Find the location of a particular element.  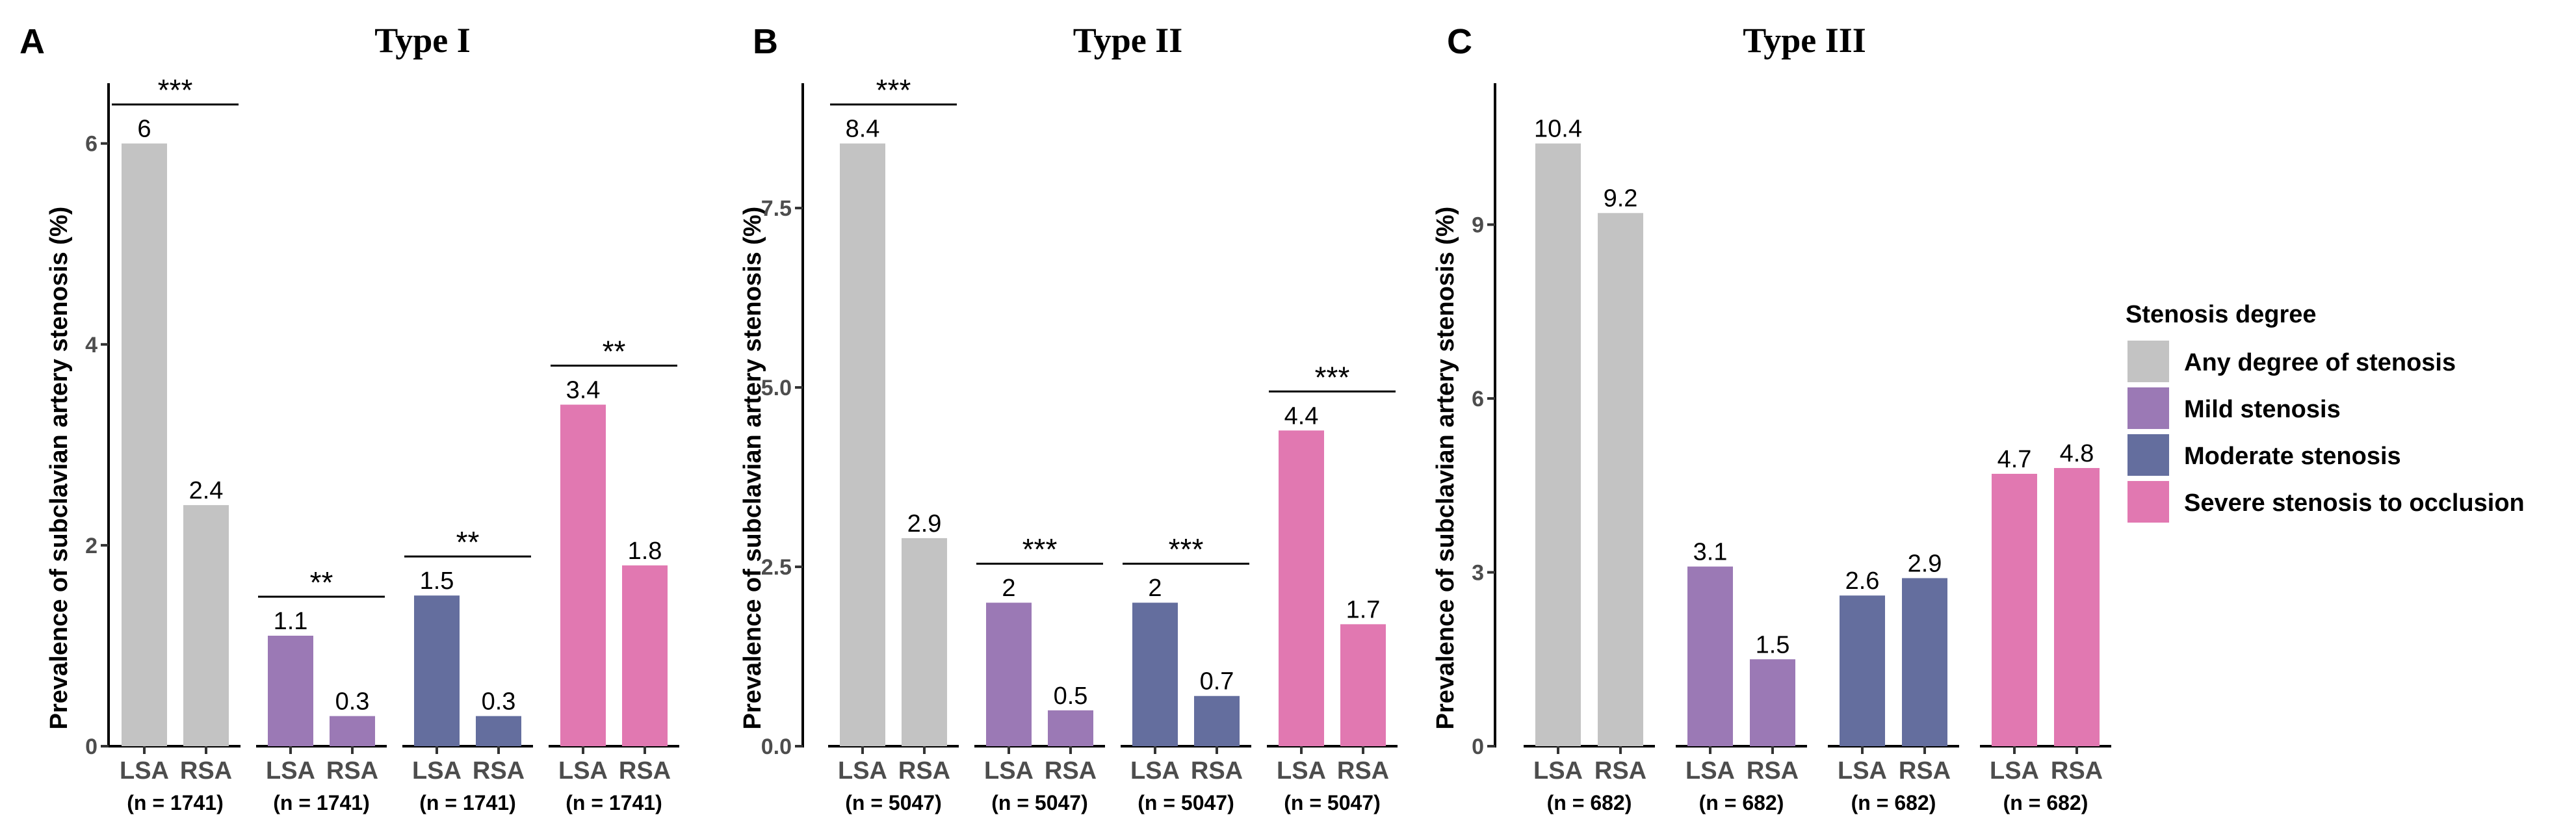

data-label: 1.8 is located at coordinates (645, 551).